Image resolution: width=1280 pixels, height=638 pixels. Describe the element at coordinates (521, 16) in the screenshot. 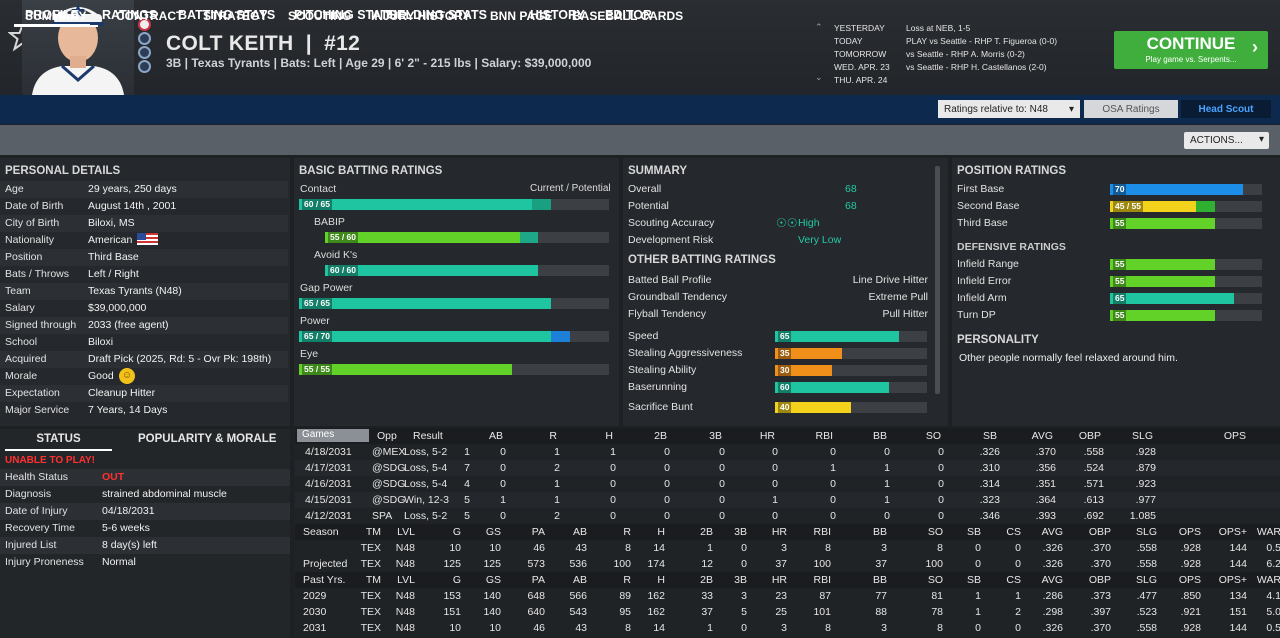

I see `tab-bnn-page: BNN PAGE` at that location.